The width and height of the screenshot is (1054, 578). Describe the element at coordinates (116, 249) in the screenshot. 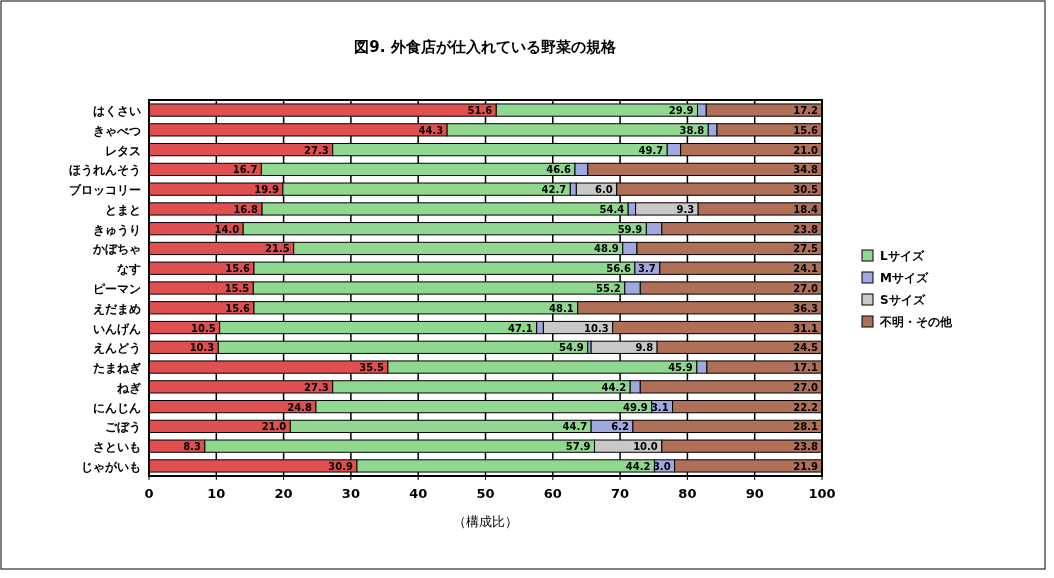

I see `y-tick-label: かぼちゃ` at that location.